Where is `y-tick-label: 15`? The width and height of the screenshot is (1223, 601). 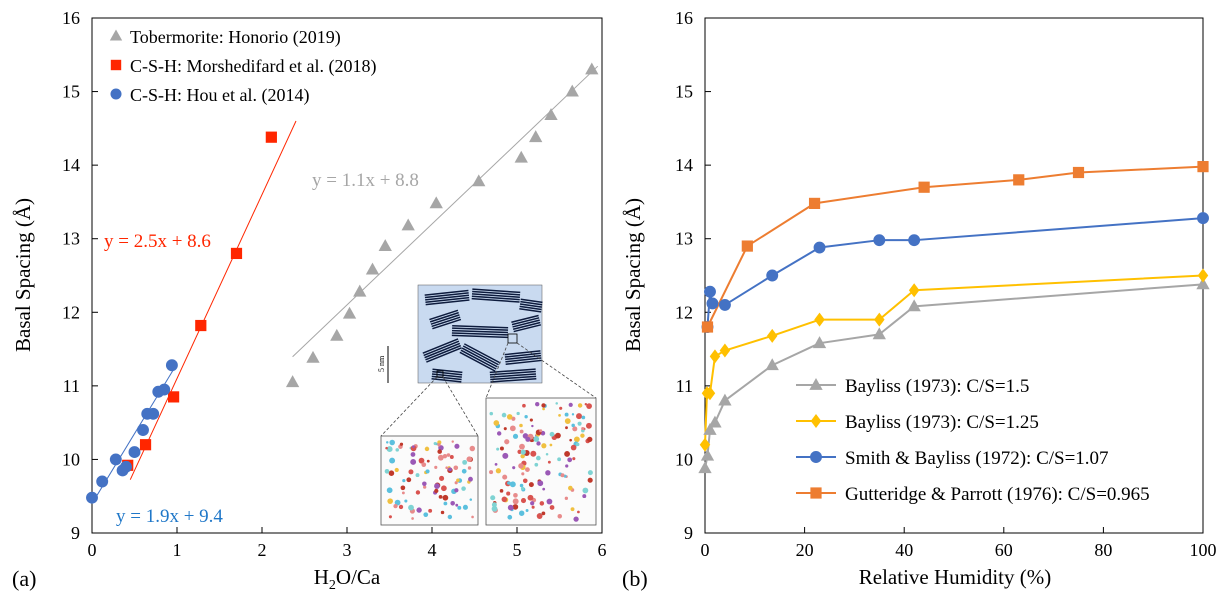
y-tick-label: 15 is located at coordinates (684, 92).